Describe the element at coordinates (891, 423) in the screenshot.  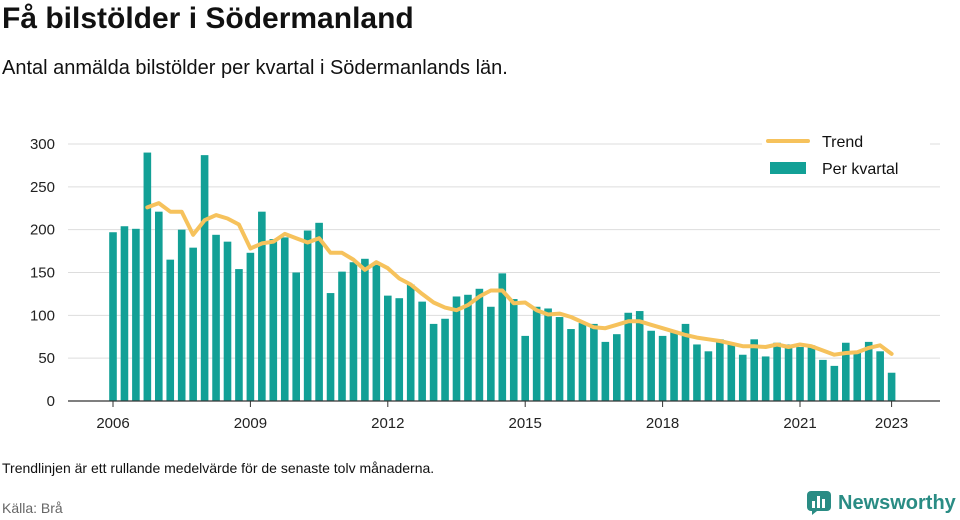
I see `x-tick-label: 2023` at that location.